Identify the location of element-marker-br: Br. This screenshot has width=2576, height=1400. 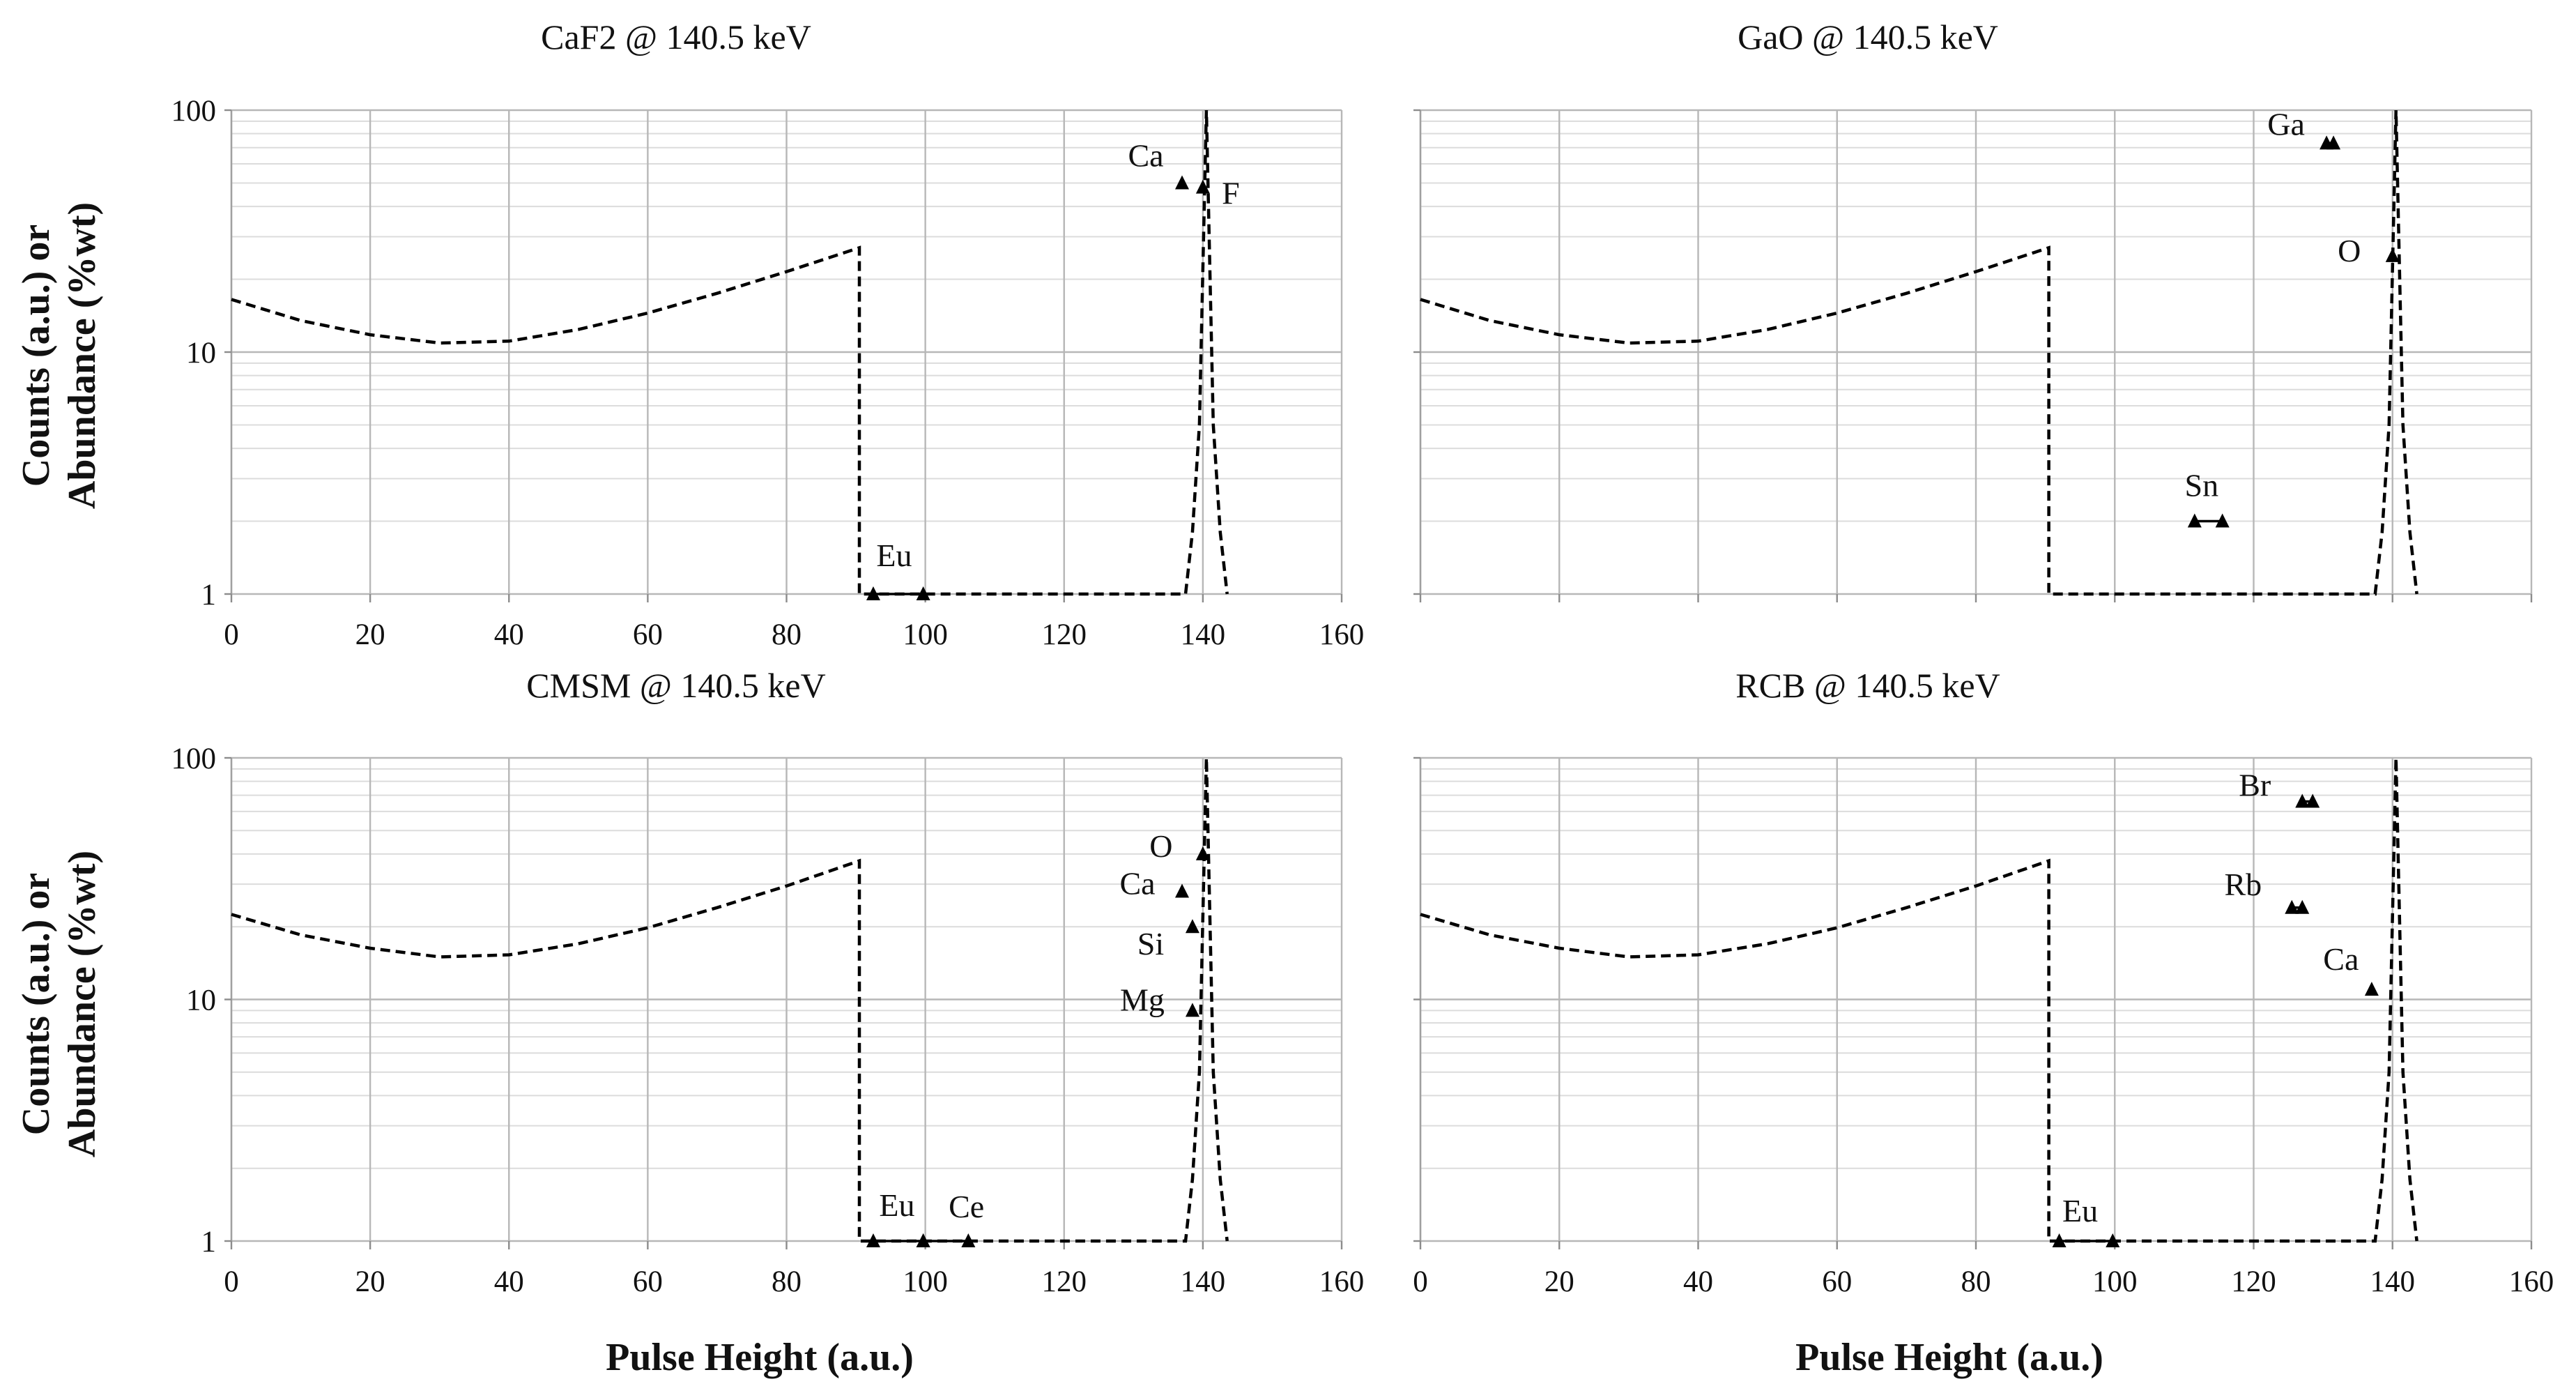
(2279, 788).